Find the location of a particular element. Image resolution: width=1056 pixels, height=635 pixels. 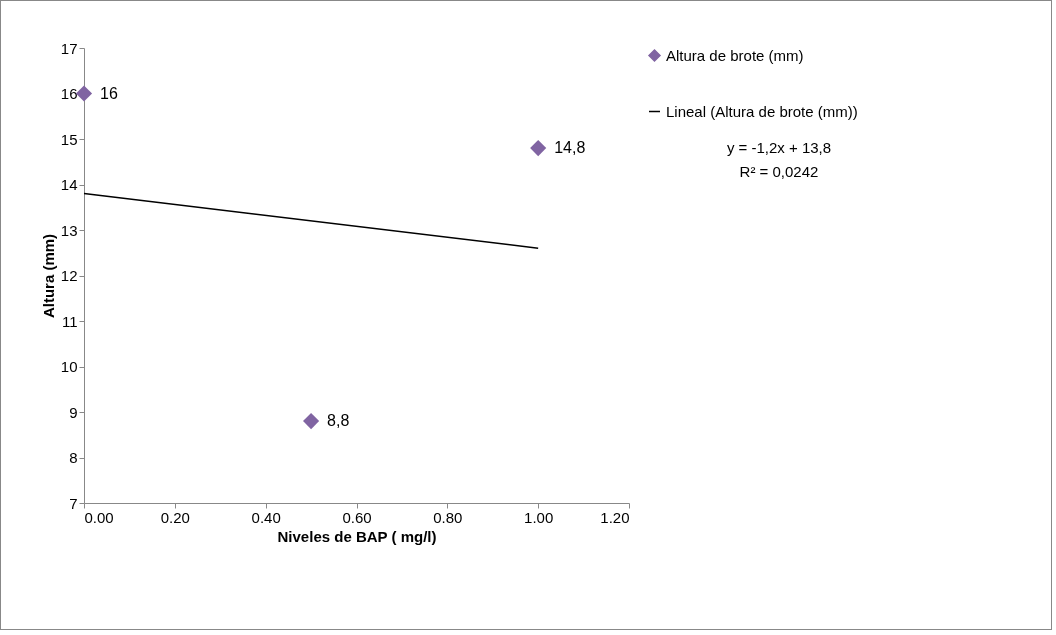

x-axis-title: Niveles de BAP ( mg/l) is located at coordinates (357, 536).